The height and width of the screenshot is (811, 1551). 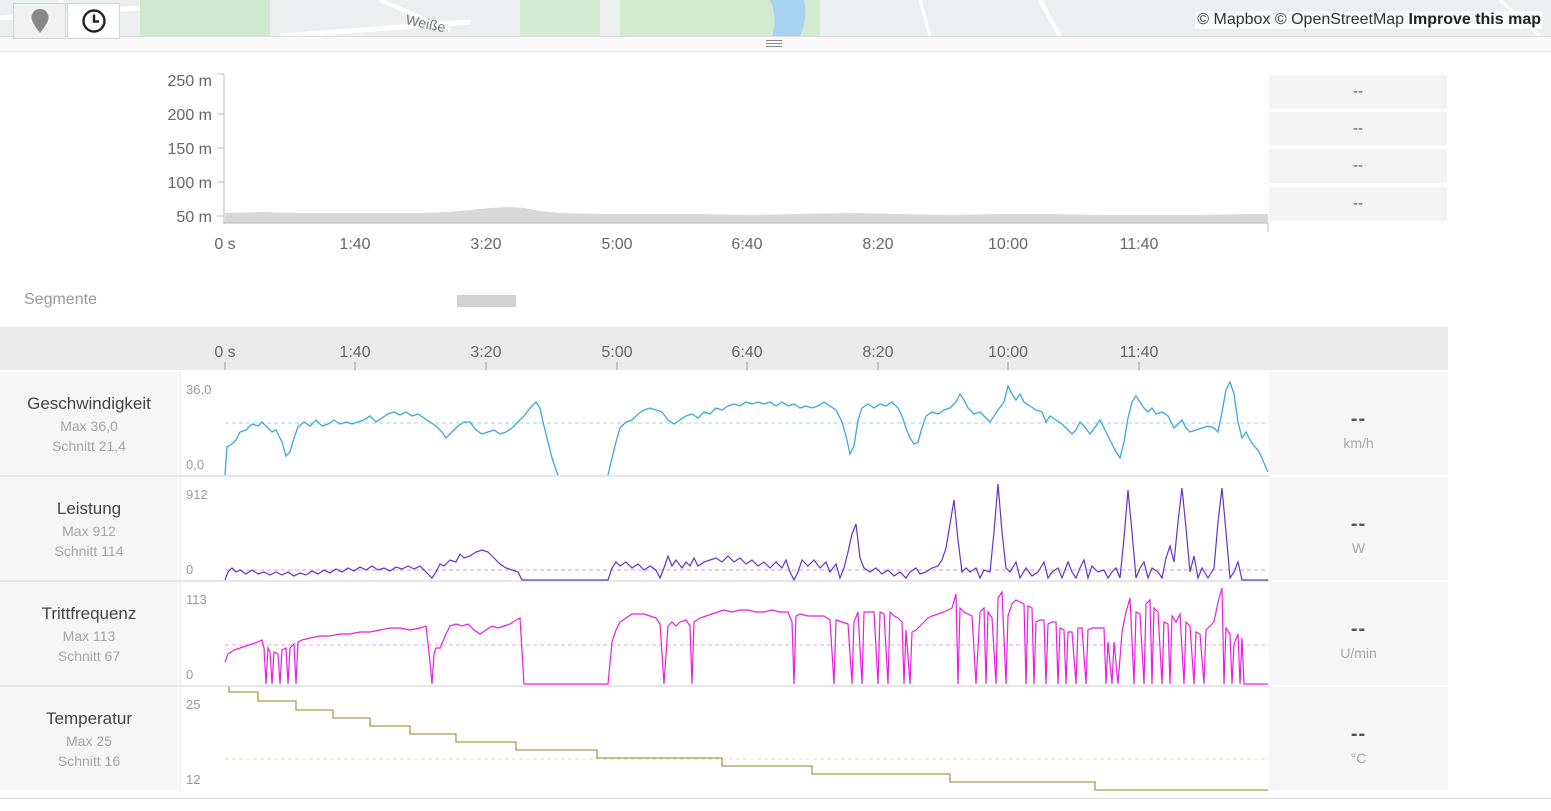 What do you see at coordinates (224, 352) in the screenshot?
I see `time-axis-tick: 0 s` at bounding box center [224, 352].